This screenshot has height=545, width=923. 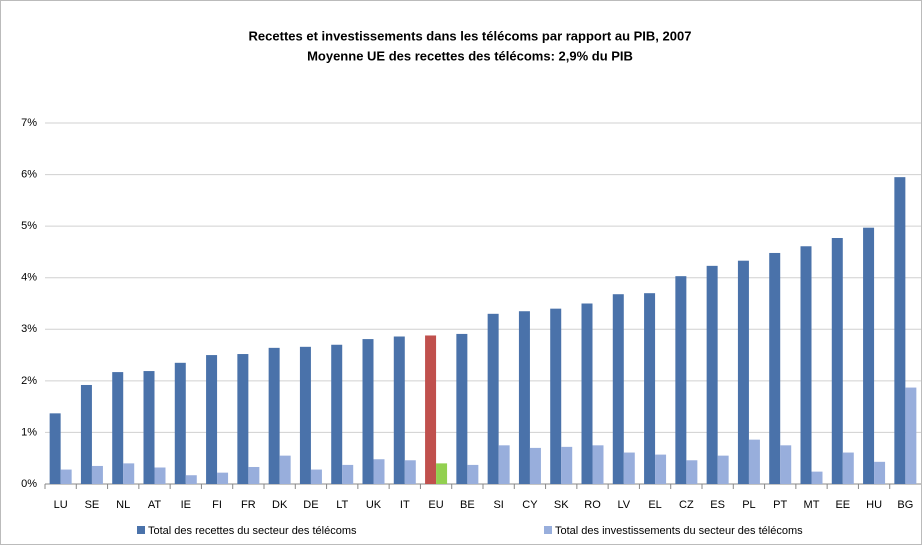 I want to click on y-tick-label: 2%, so click(x=29, y=381).